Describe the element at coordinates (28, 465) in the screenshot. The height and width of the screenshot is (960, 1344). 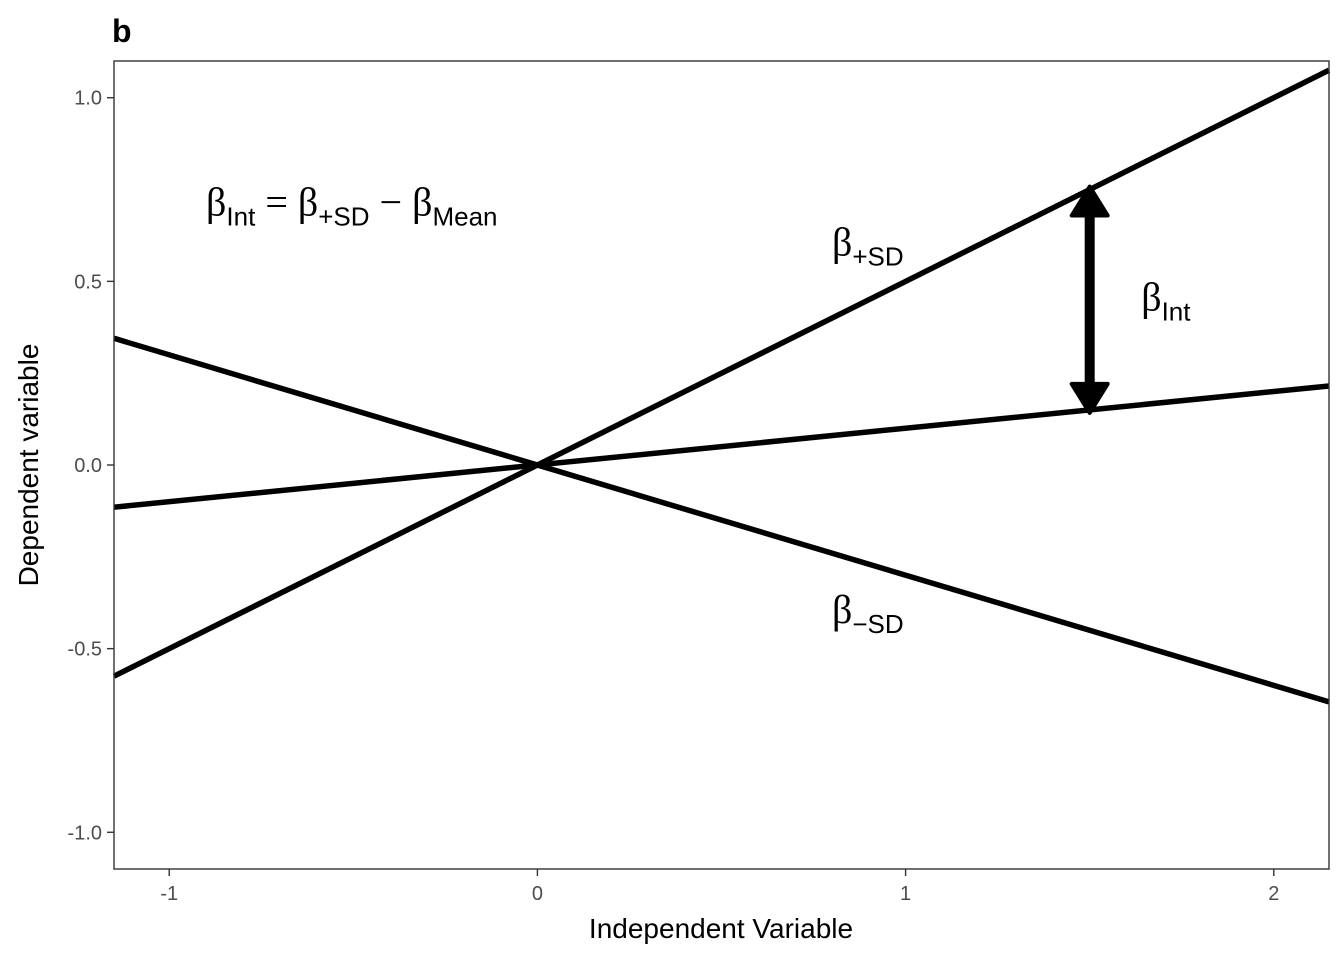
I see `y-axis-title: Dependent variable` at that location.